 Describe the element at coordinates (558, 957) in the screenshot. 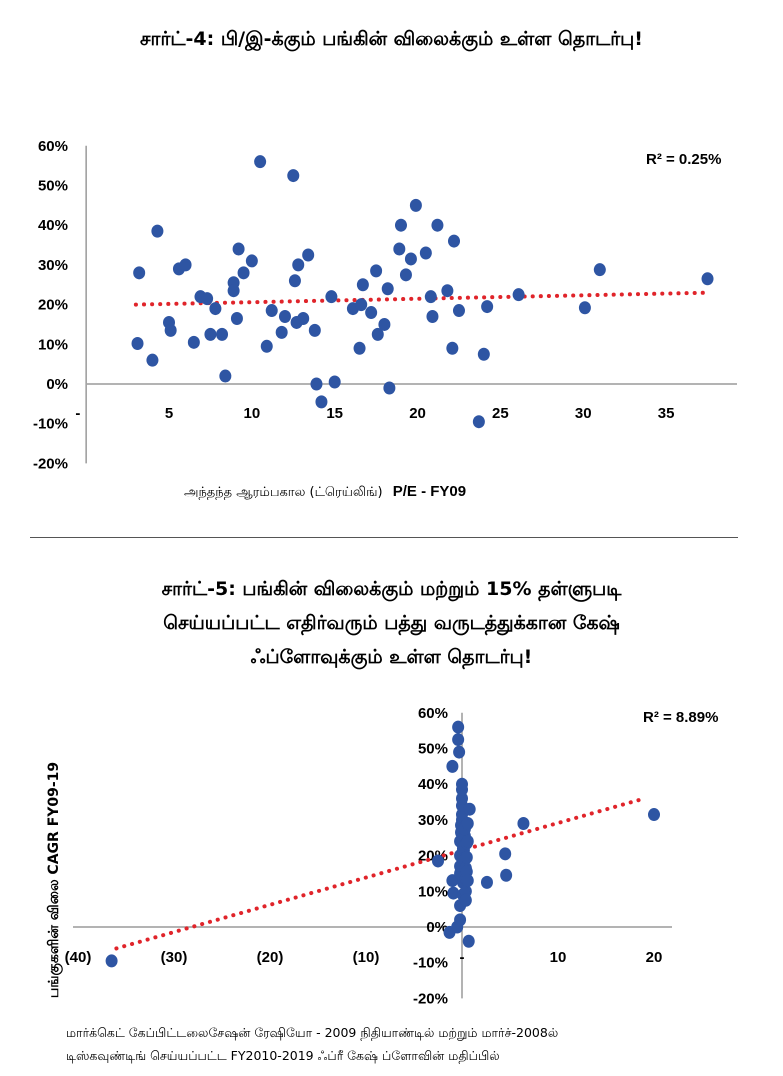

I see `x-tick-label: 10` at that location.